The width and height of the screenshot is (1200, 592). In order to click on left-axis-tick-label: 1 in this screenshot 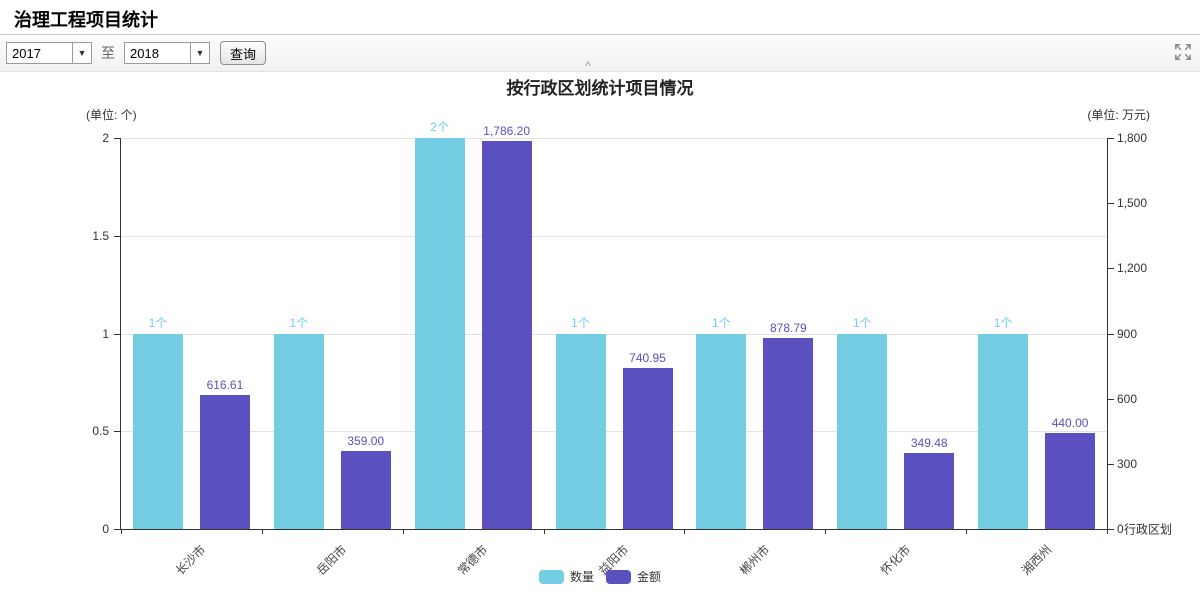, I will do `click(105, 333)`.